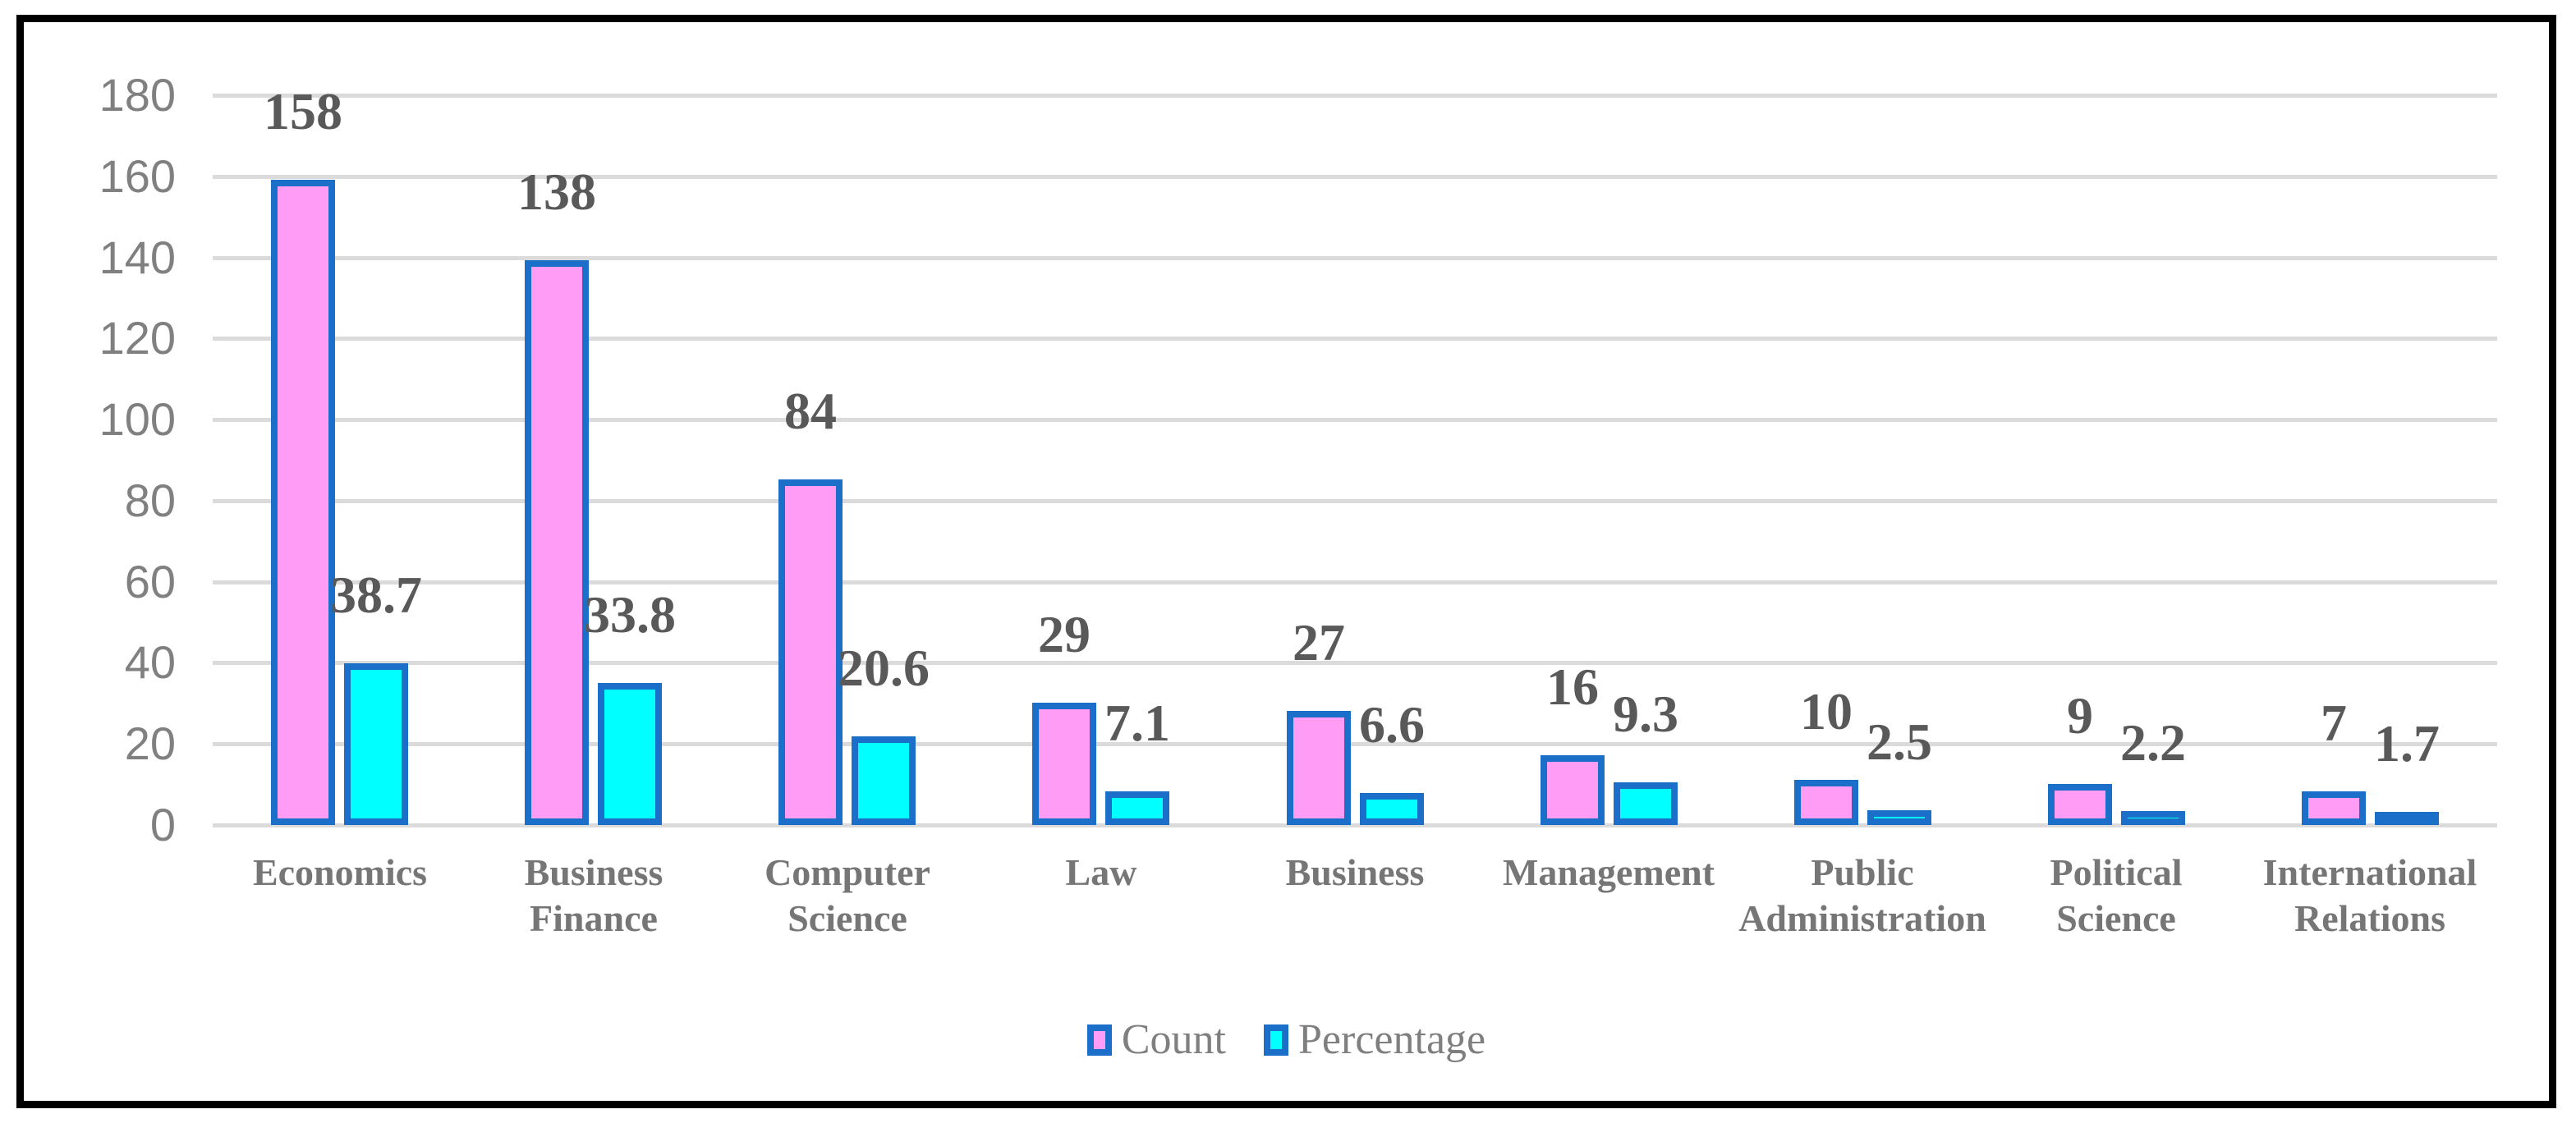  Describe the element at coordinates (1276, 1040) in the screenshot. I see `legend-swatch-percentage-icon` at that location.